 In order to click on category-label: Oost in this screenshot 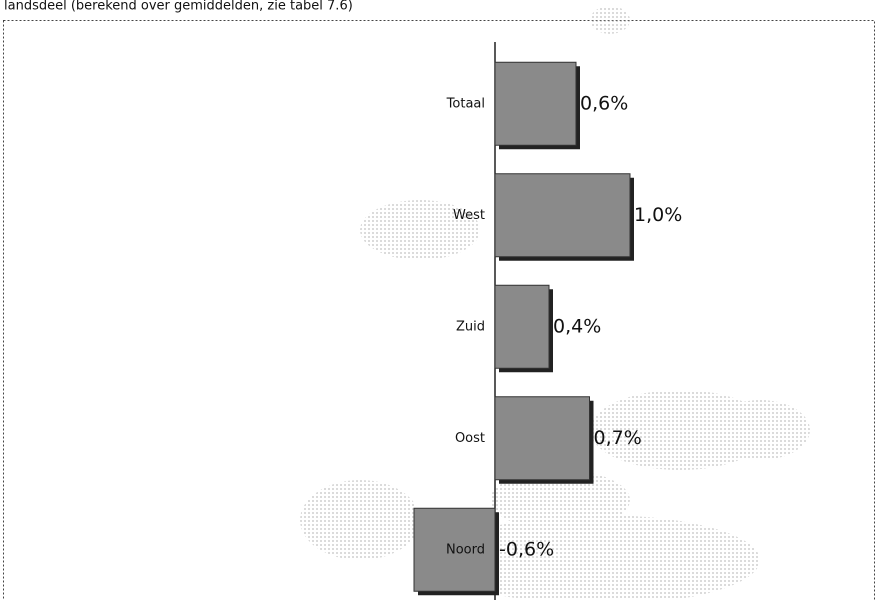, I will do `click(470, 438)`.